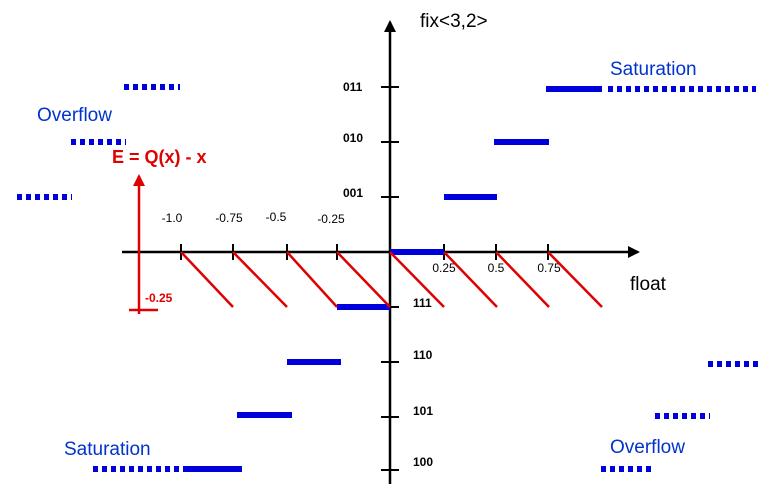 Image resolution: width=783 pixels, height=498 pixels. I want to click on error-tick-label: -0.25, so click(159, 298).